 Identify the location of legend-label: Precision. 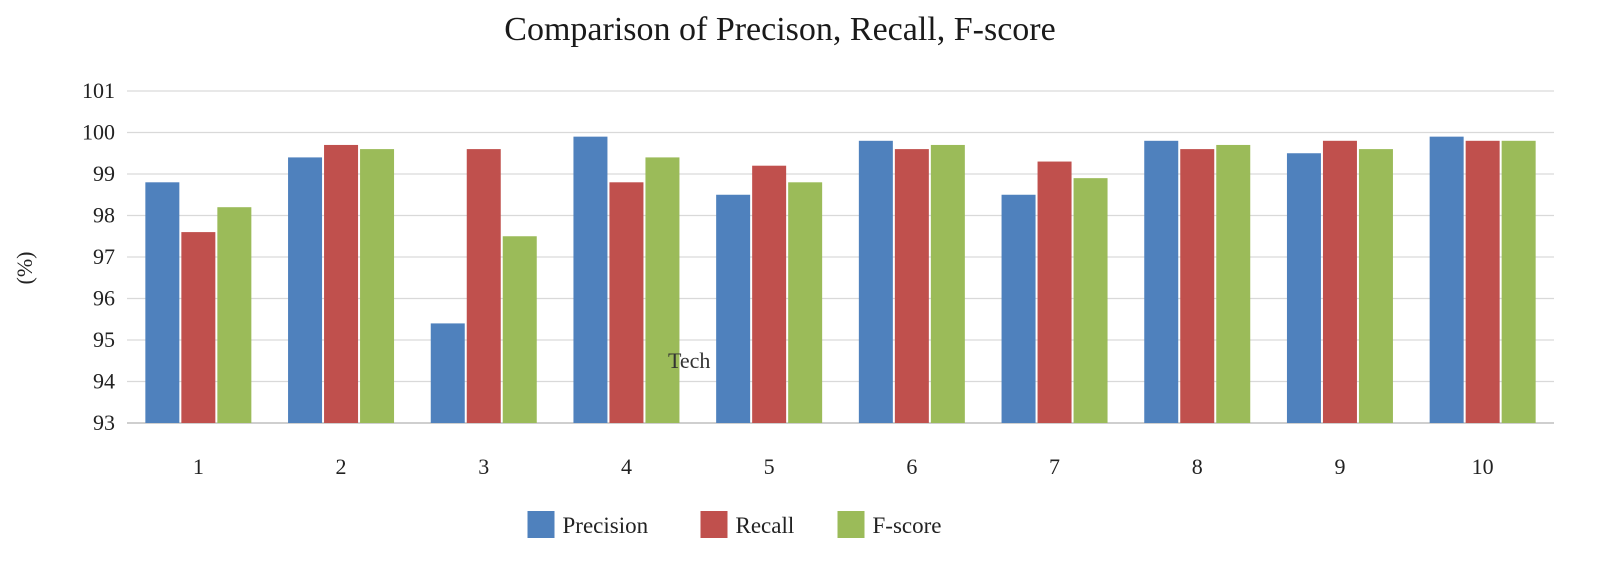
(606, 525).